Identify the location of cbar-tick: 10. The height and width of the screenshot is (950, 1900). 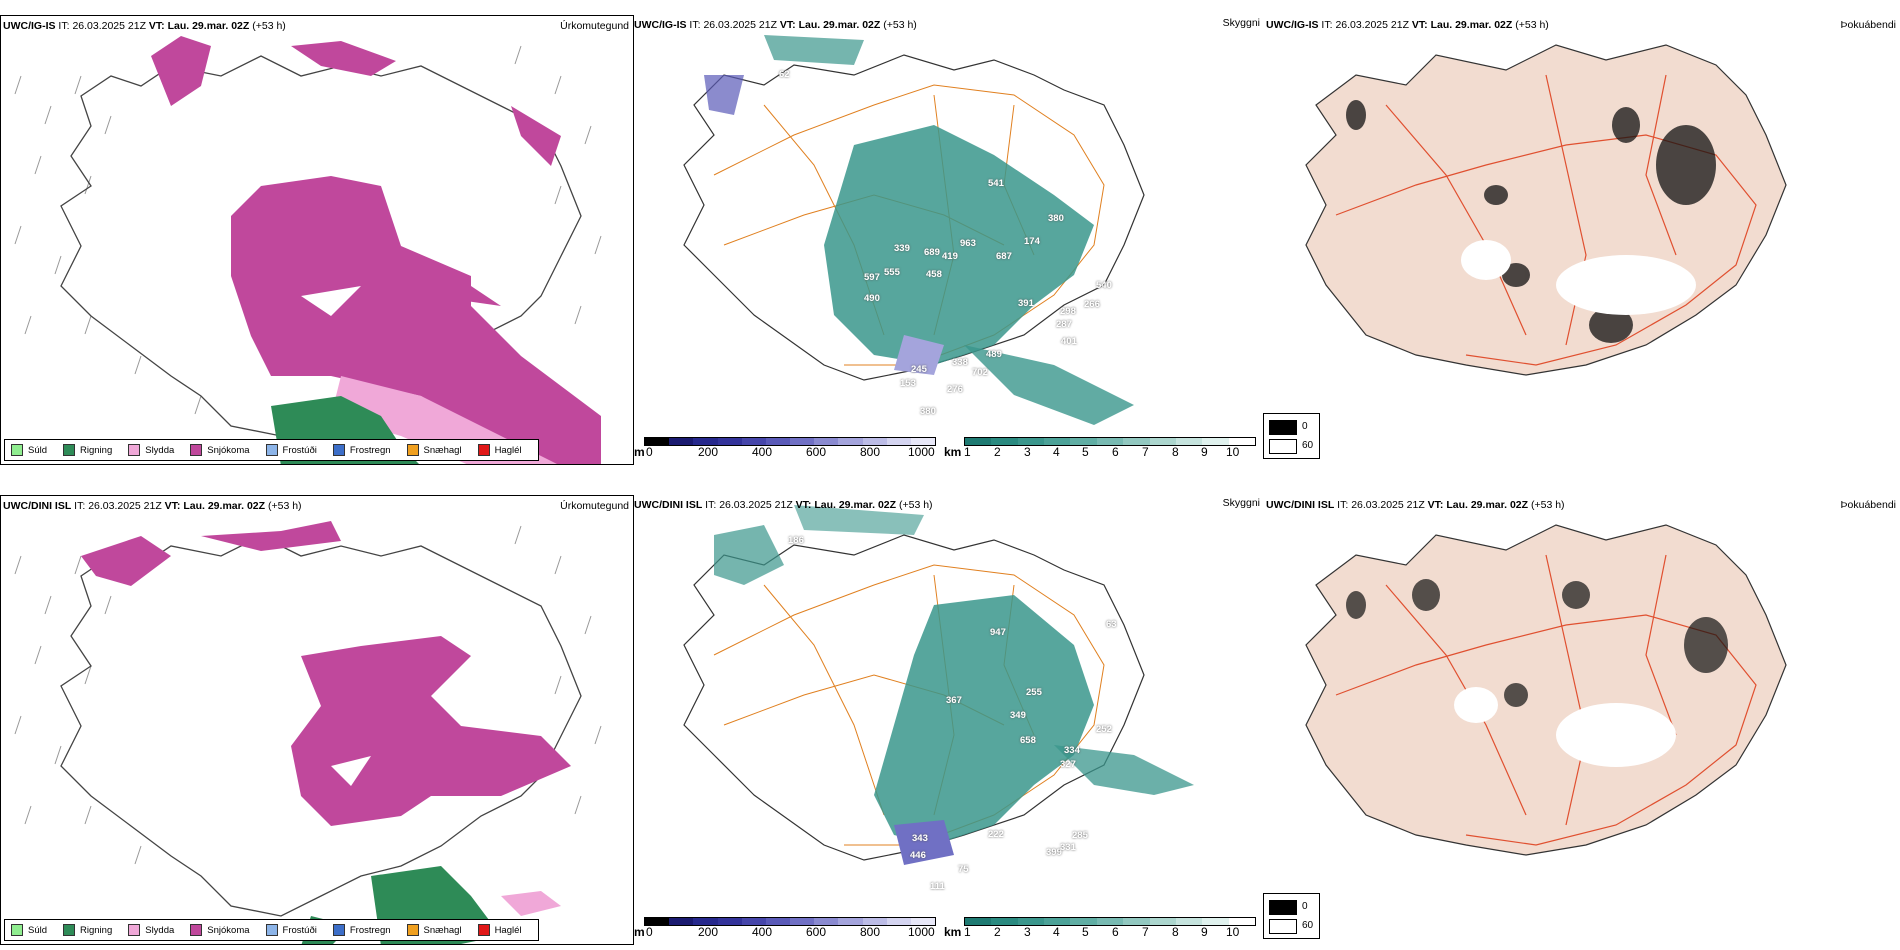
(1233, 932).